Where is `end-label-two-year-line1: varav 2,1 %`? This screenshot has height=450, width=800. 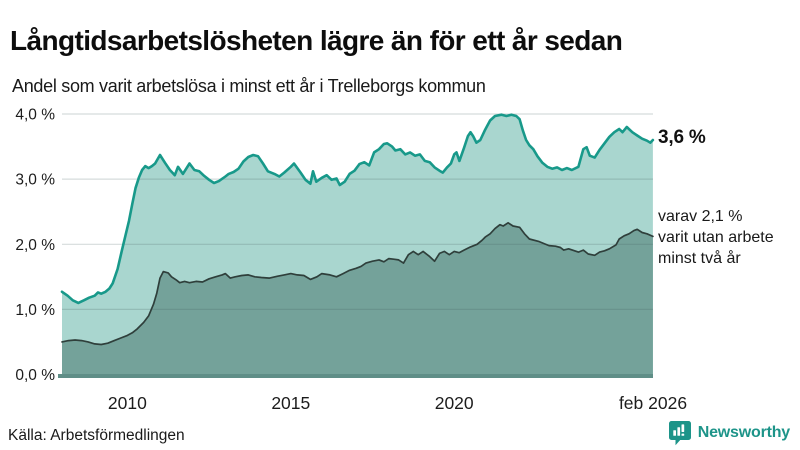 end-label-two-year-line1: varav 2,1 % is located at coordinates (700, 216).